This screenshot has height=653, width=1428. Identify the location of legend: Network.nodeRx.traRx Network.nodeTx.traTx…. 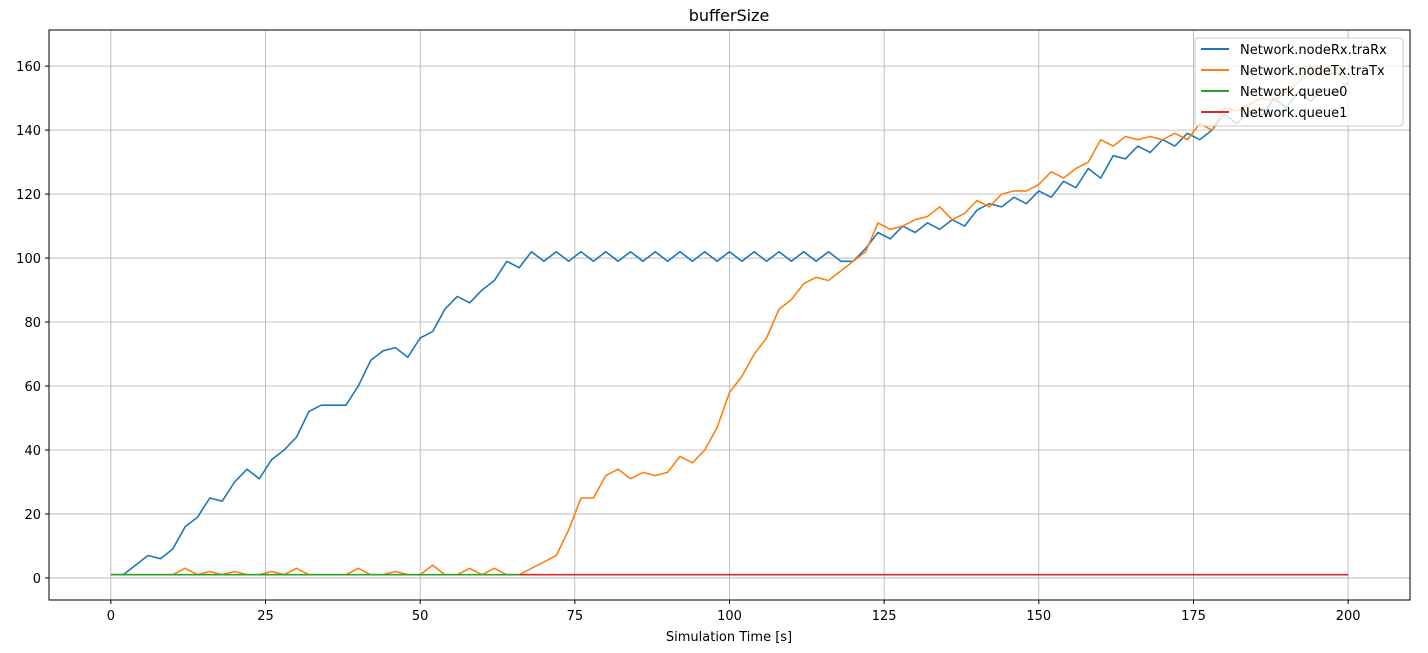
(1299, 82).